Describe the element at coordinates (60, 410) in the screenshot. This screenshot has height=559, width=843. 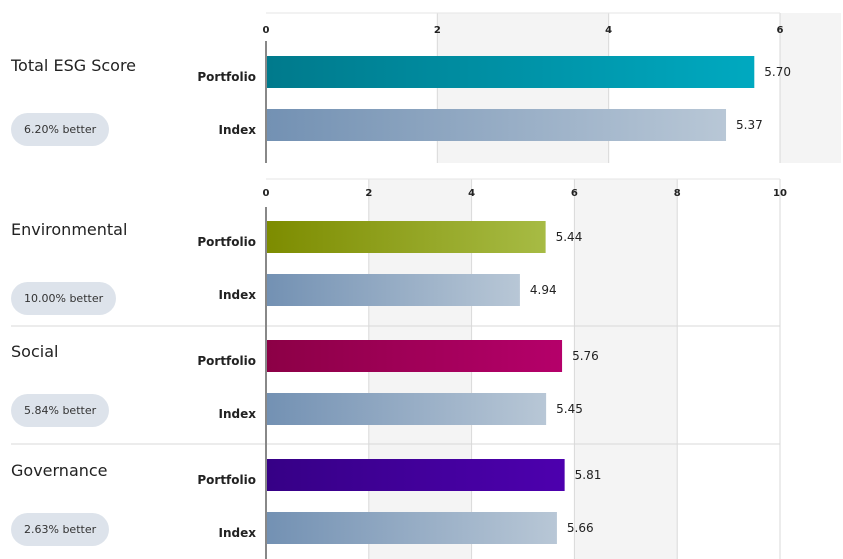
I see `improvement-badge: 5.84% better` at that location.